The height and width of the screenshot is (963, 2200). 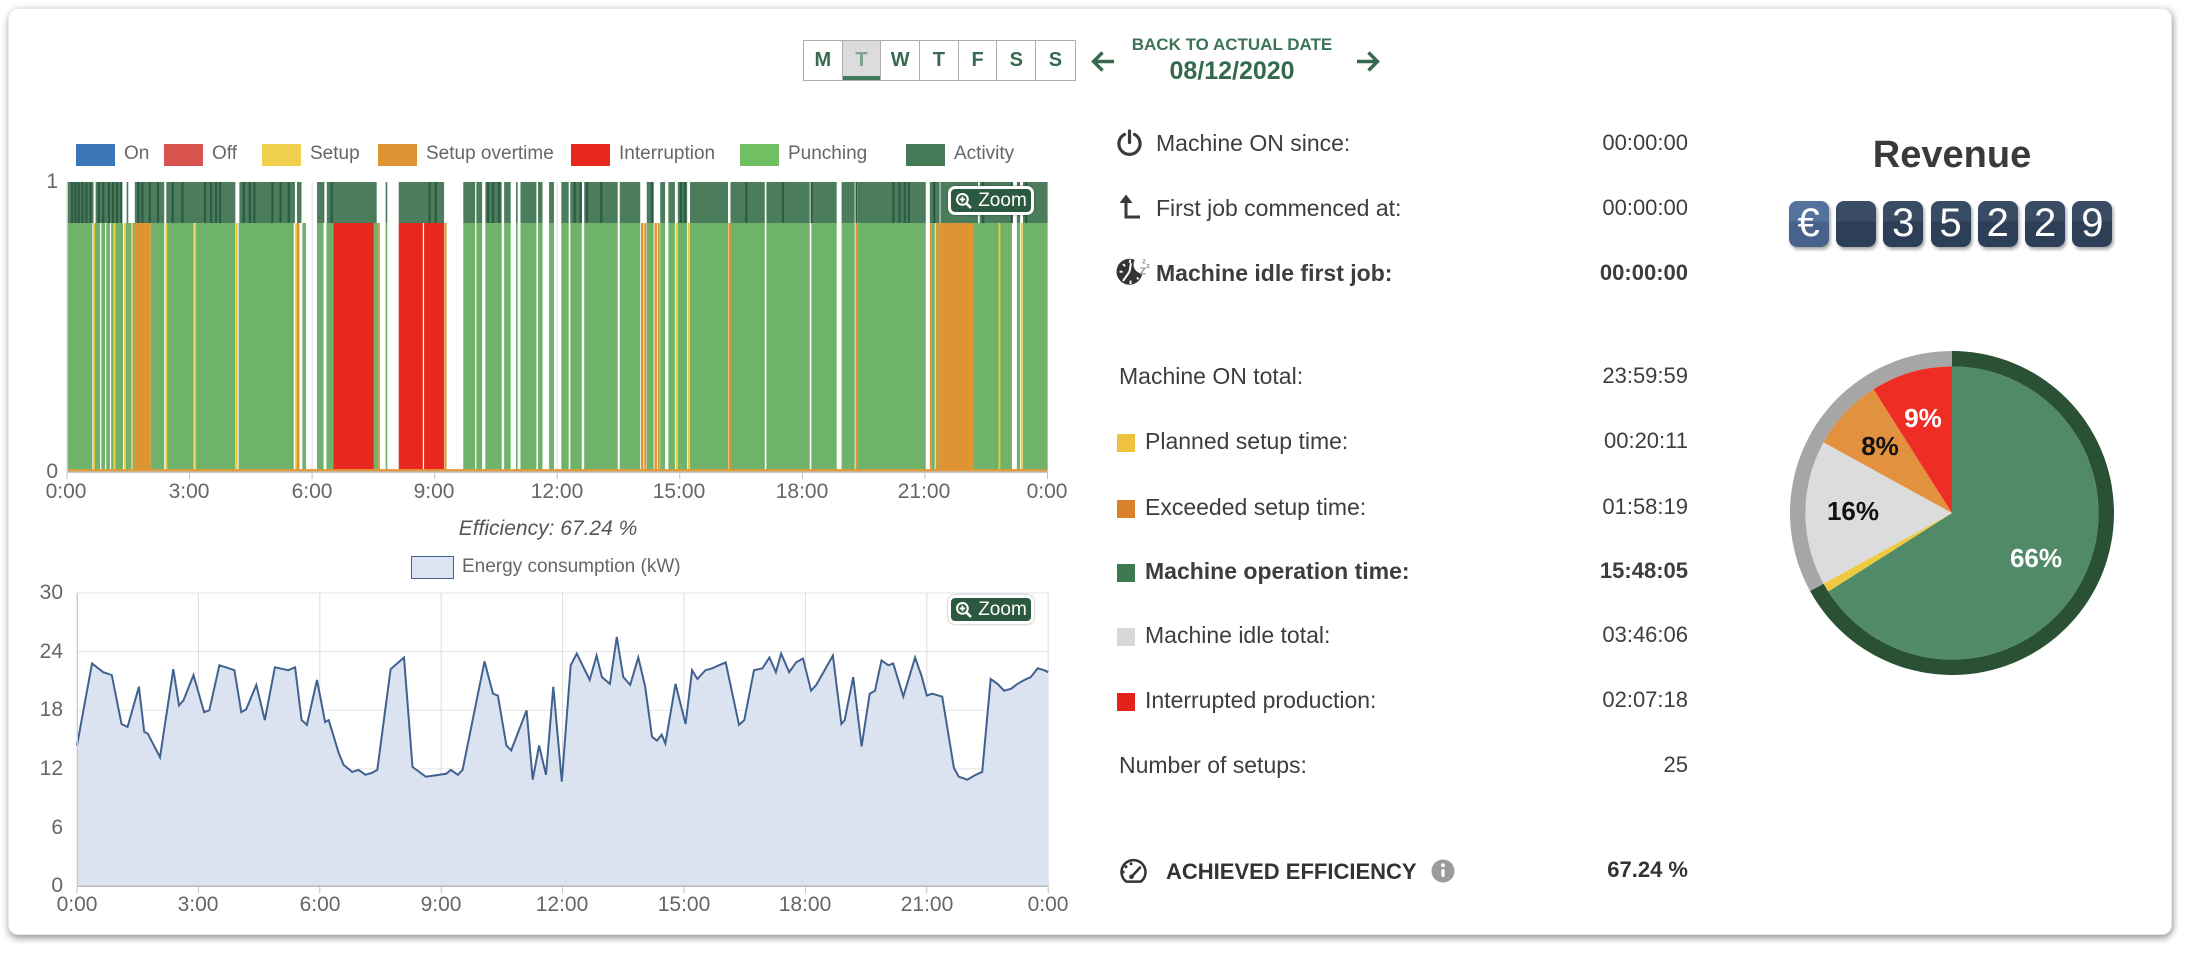 I want to click on svg-text: 66%, so click(x=2036, y=558).